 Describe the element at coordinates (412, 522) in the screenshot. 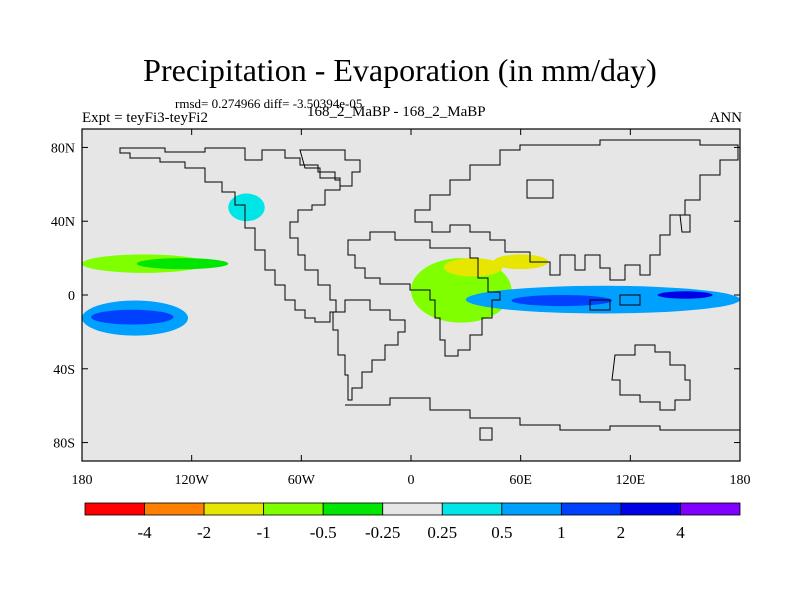

I see `colorbar: -4 -2 -1 -0.5 -0.25 0.25 0.5 1 2 4` at that location.